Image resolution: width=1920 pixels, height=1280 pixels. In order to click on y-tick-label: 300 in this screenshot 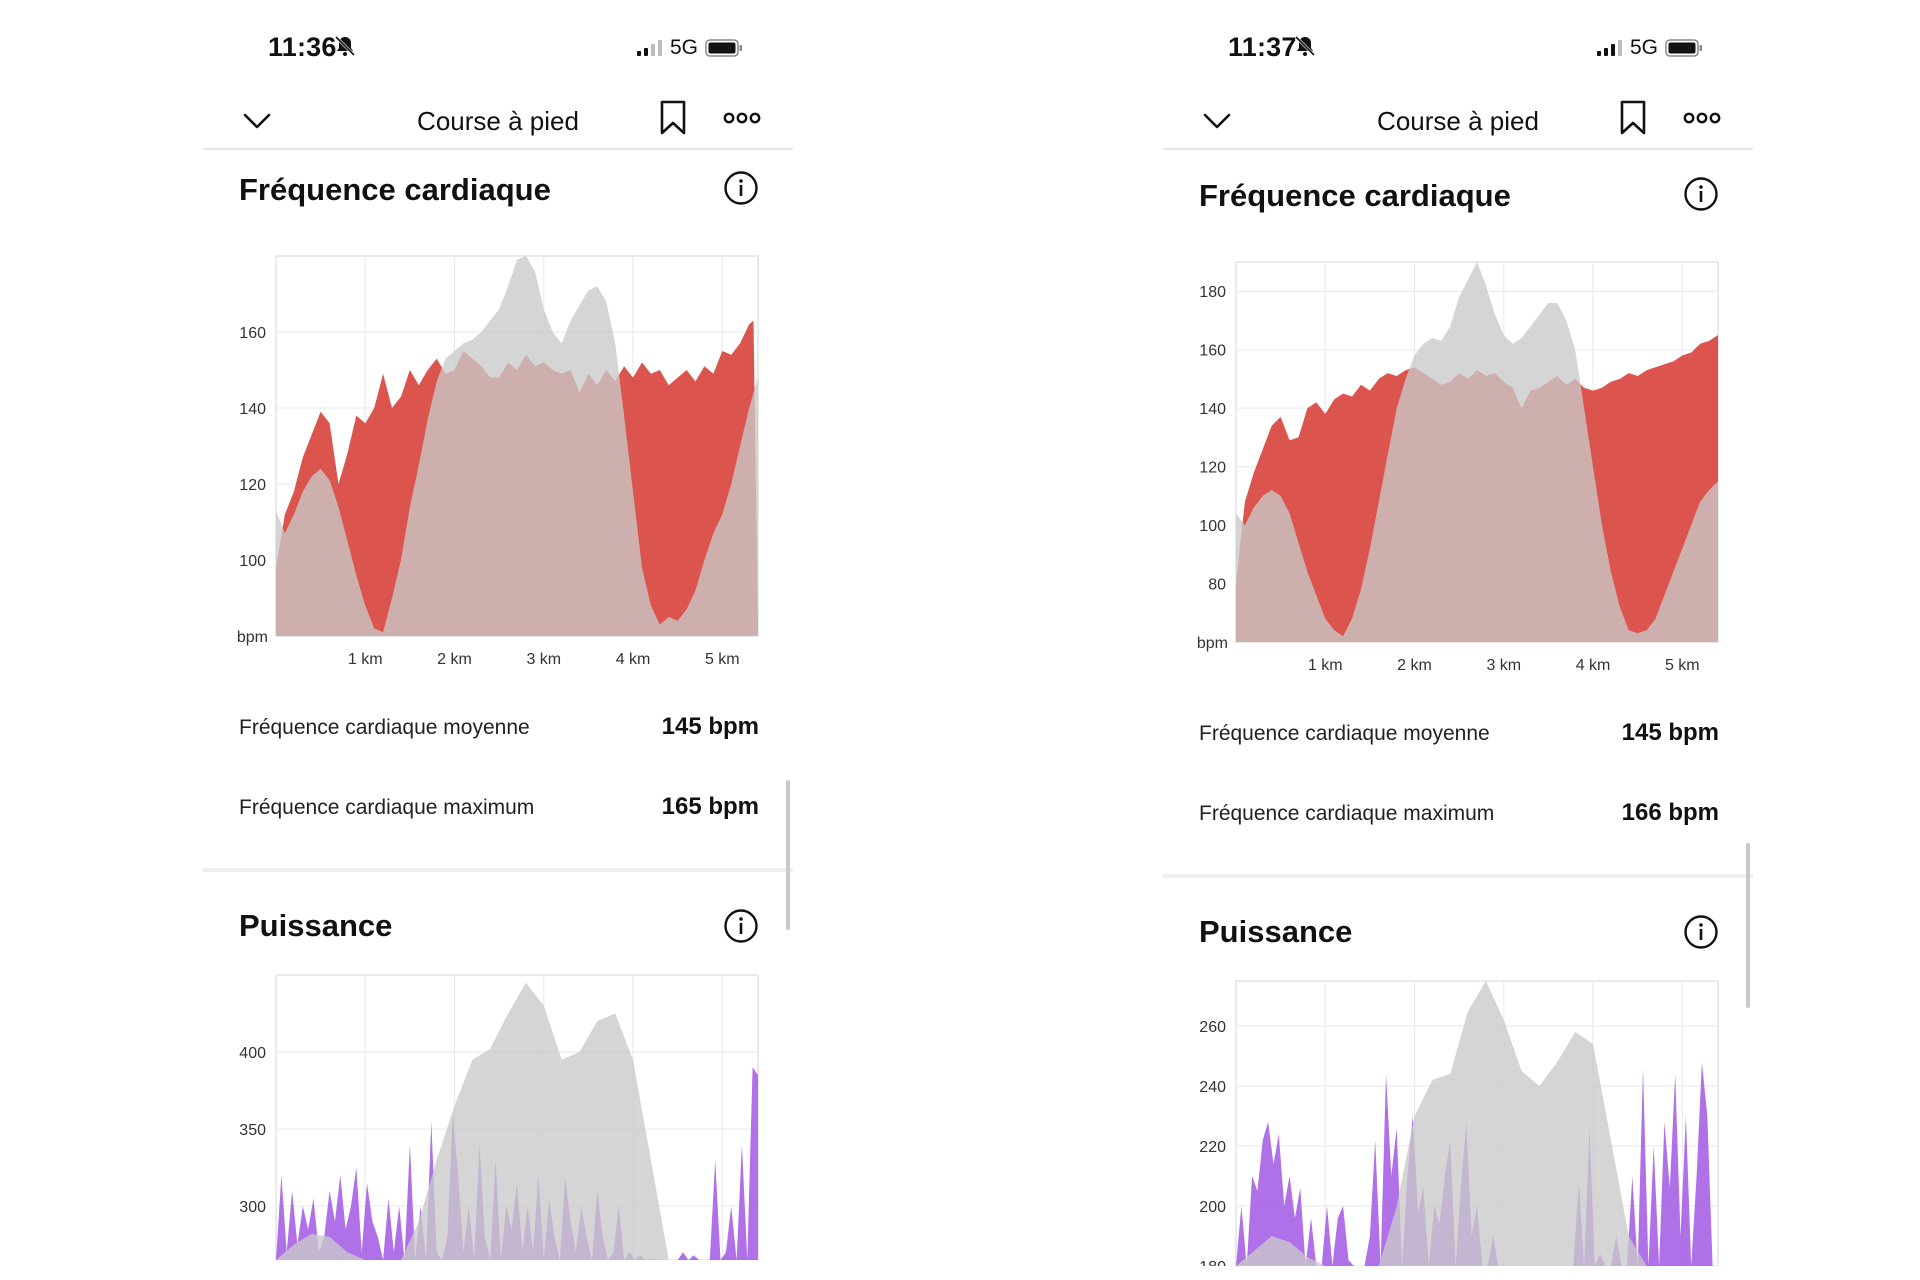, I will do `click(252, 1207)`.